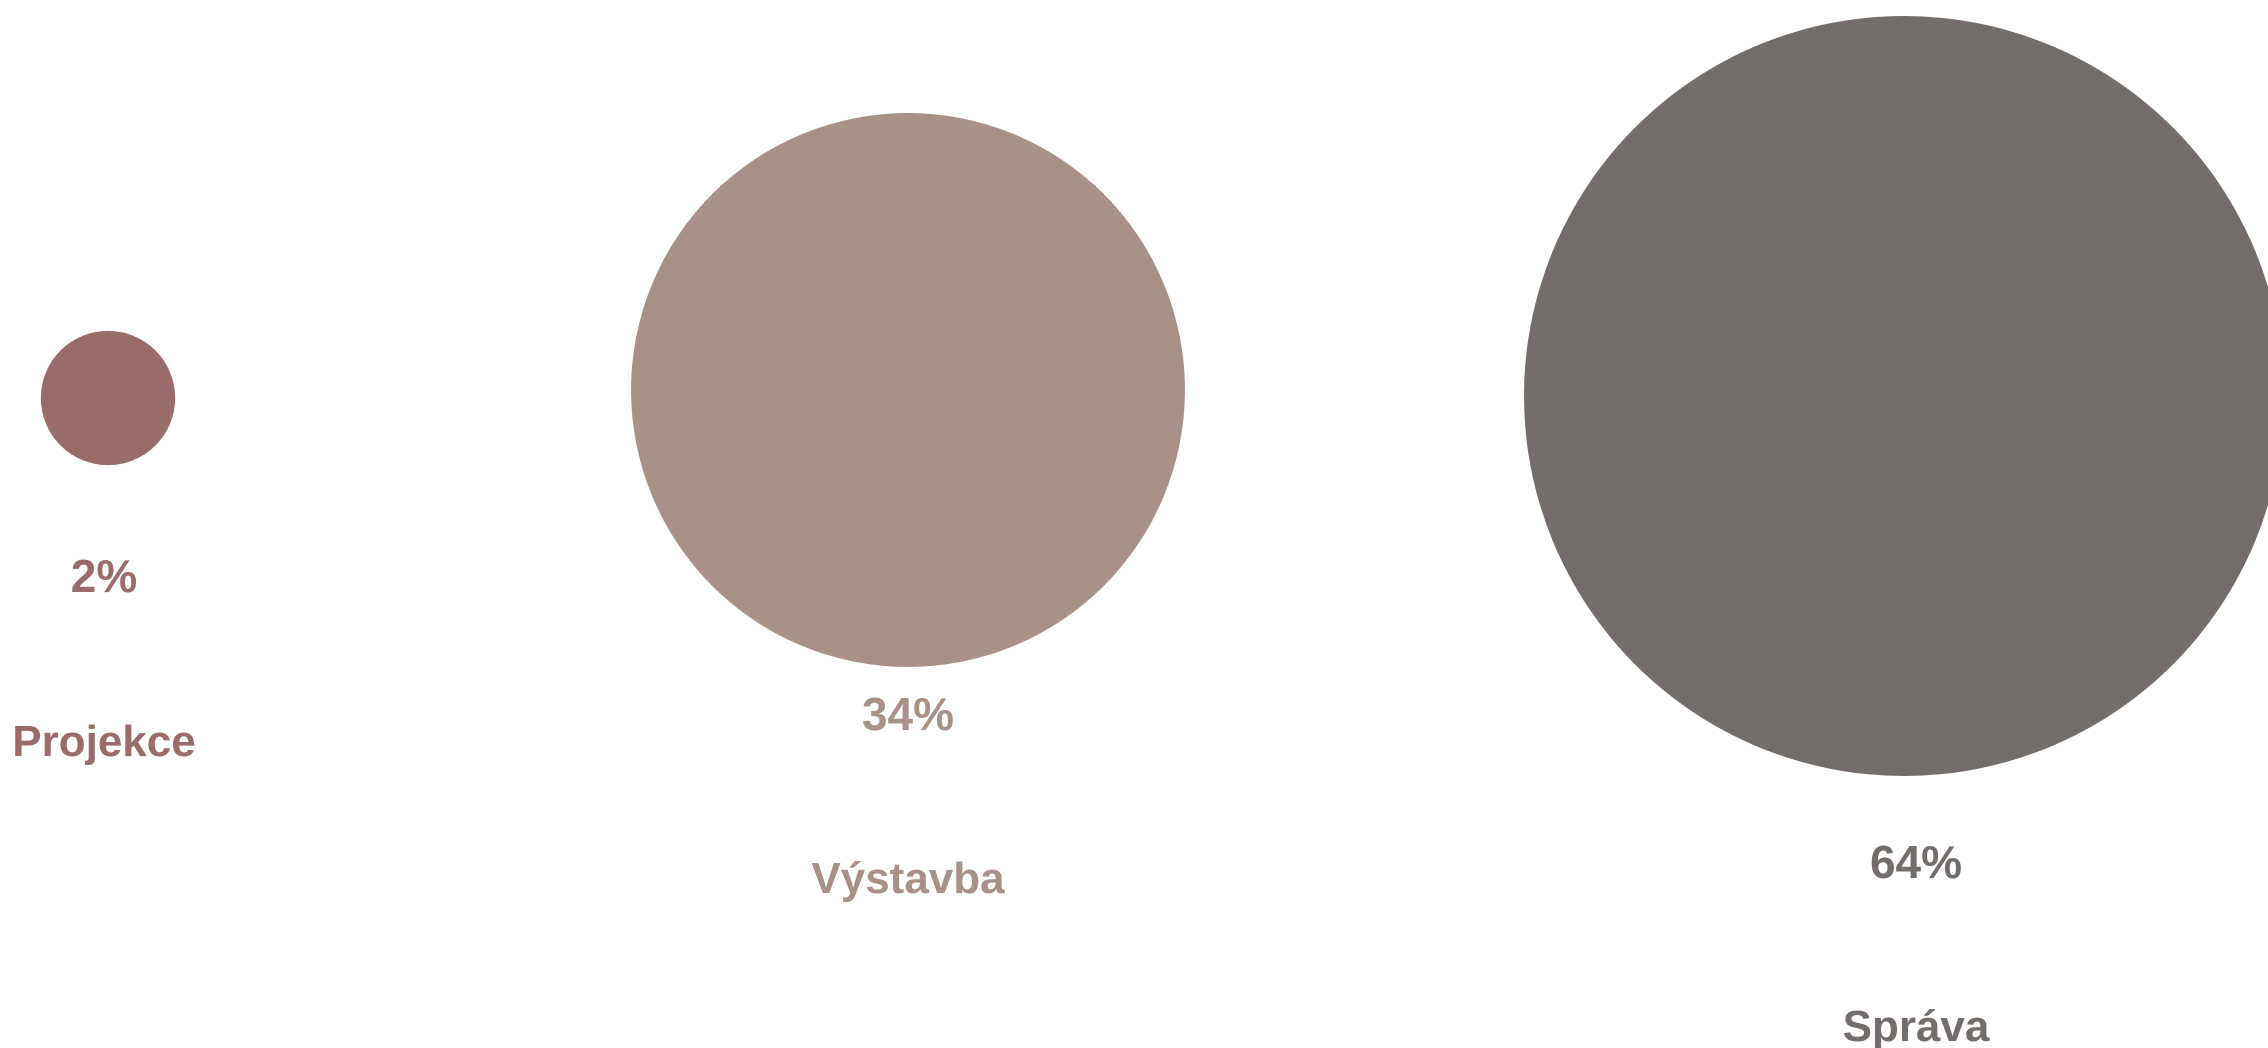 The height and width of the screenshot is (1048, 2268). Describe the element at coordinates (1916, 862) in the screenshot. I see `value-label-sprava: 64%` at that location.